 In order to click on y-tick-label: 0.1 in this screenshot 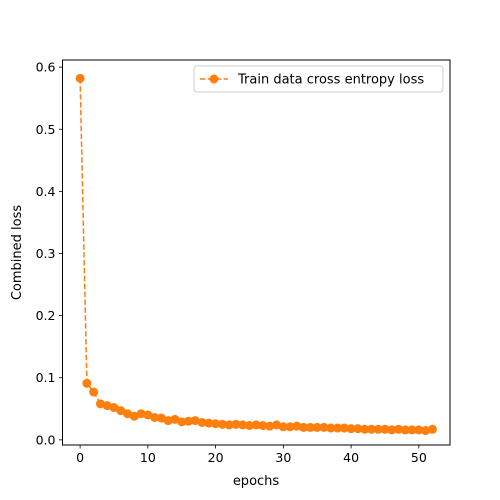, I will do `click(46, 377)`.